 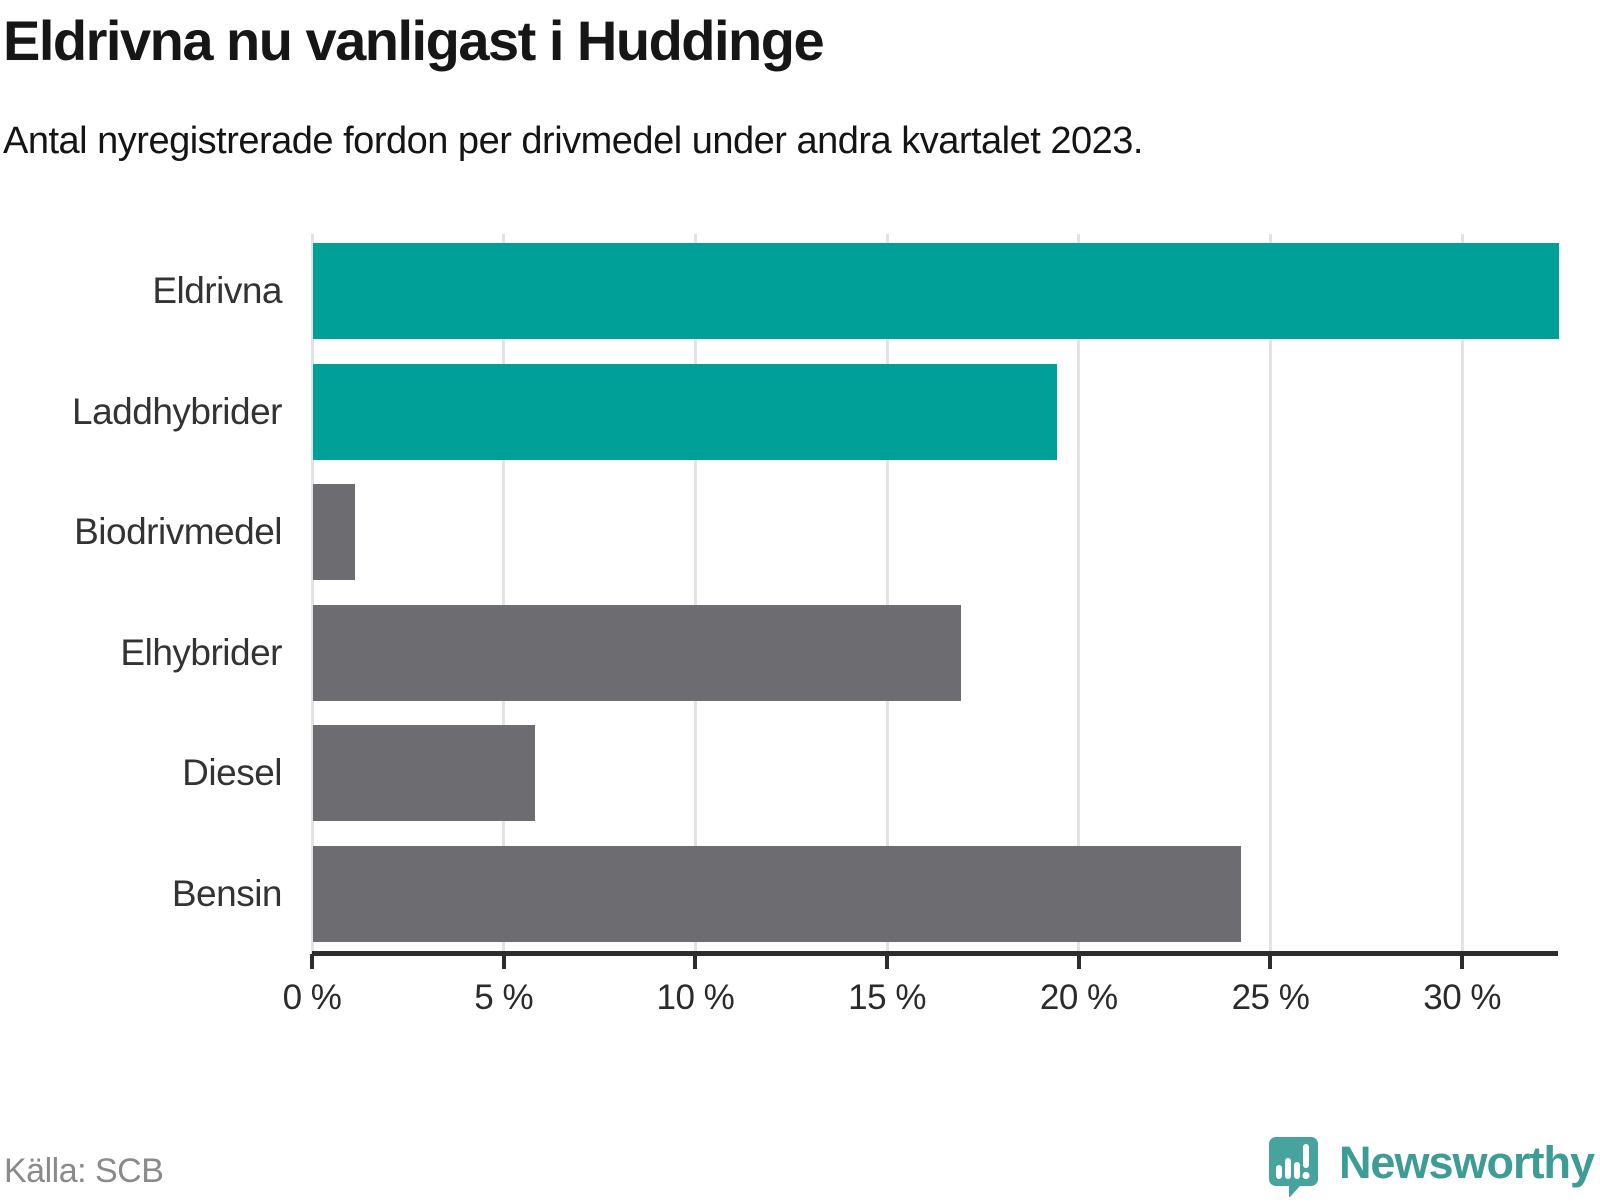 What do you see at coordinates (1466, 1162) in the screenshot?
I see `newsworthy-logo-text: Newsworthy` at bounding box center [1466, 1162].